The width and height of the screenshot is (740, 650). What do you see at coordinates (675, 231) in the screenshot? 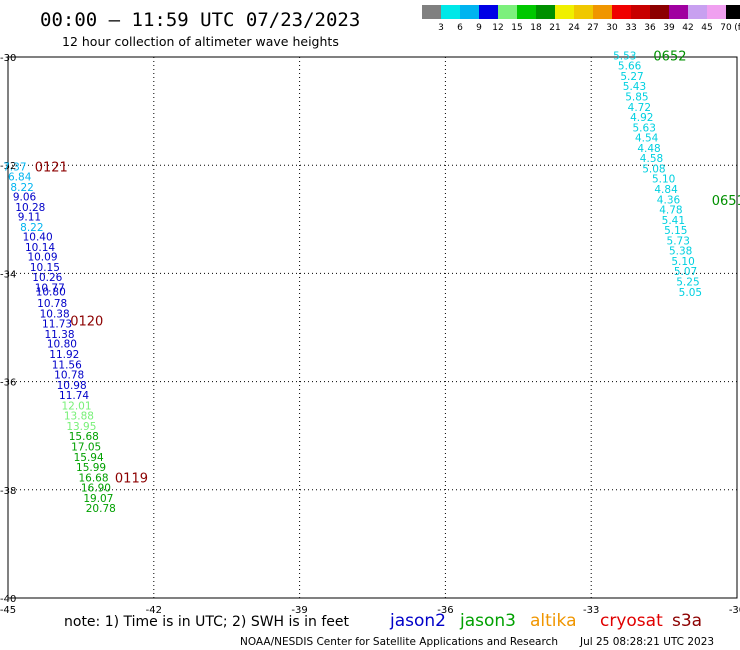
I see `wave-height-label: 5.15` at bounding box center [675, 231].